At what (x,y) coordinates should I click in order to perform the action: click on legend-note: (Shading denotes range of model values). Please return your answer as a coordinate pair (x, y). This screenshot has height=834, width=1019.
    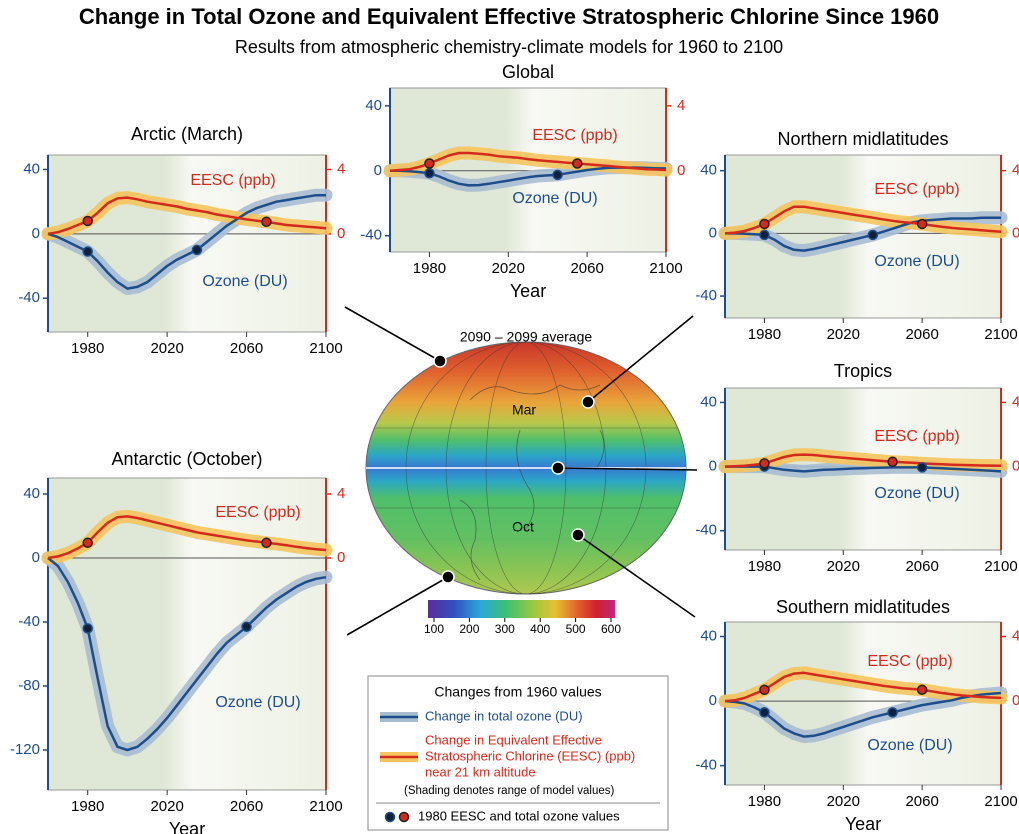
    Looking at the image, I should click on (509, 791).